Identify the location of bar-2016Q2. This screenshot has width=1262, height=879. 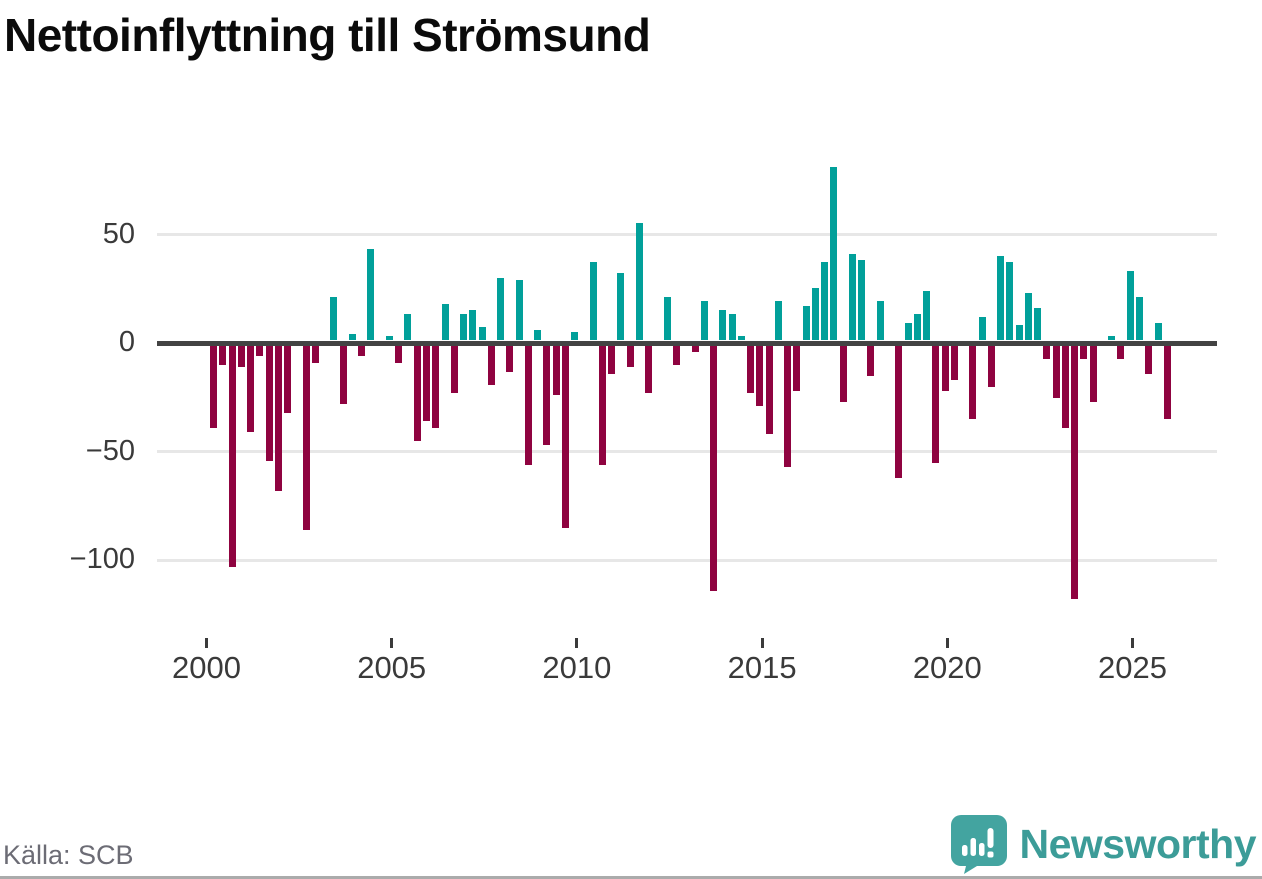
(815, 314).